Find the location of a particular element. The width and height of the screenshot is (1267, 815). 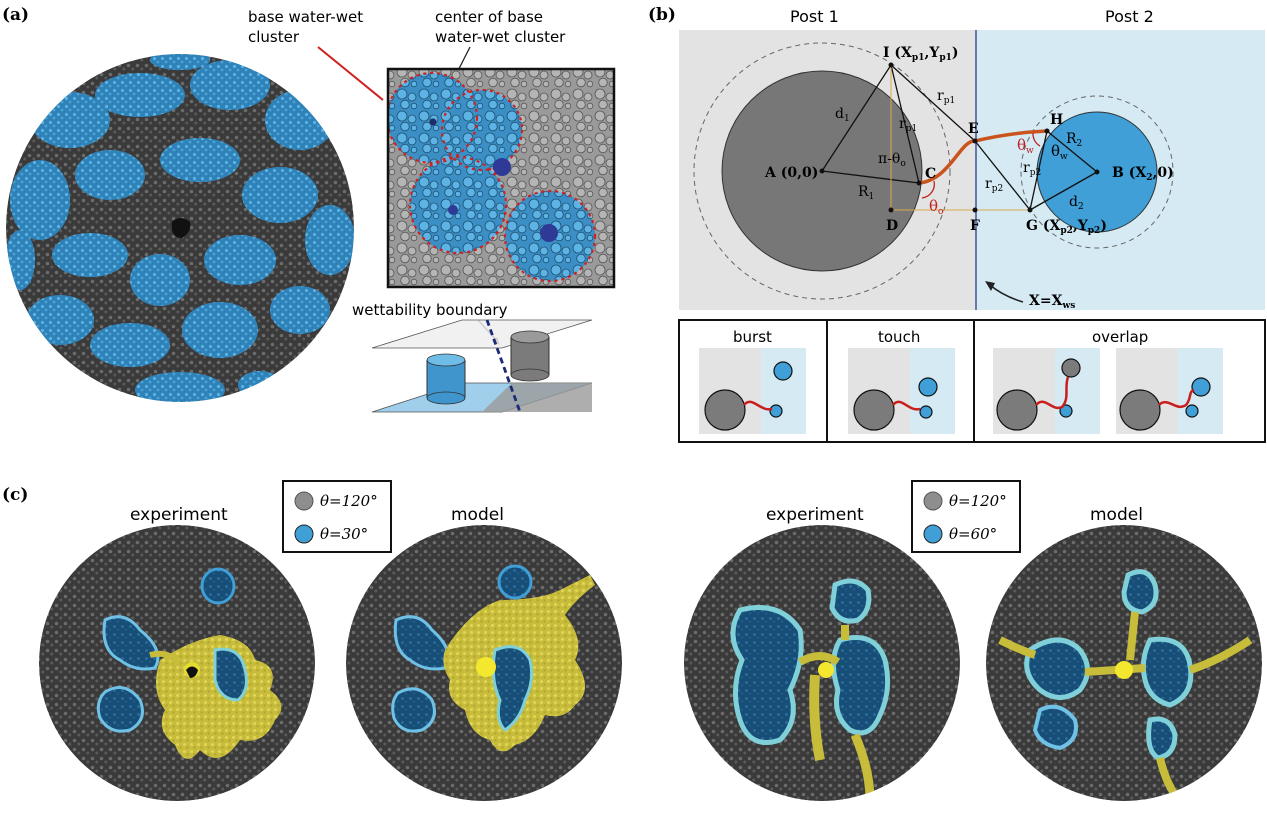

panel-a-label: (a) is located at coordinates (15, 15).